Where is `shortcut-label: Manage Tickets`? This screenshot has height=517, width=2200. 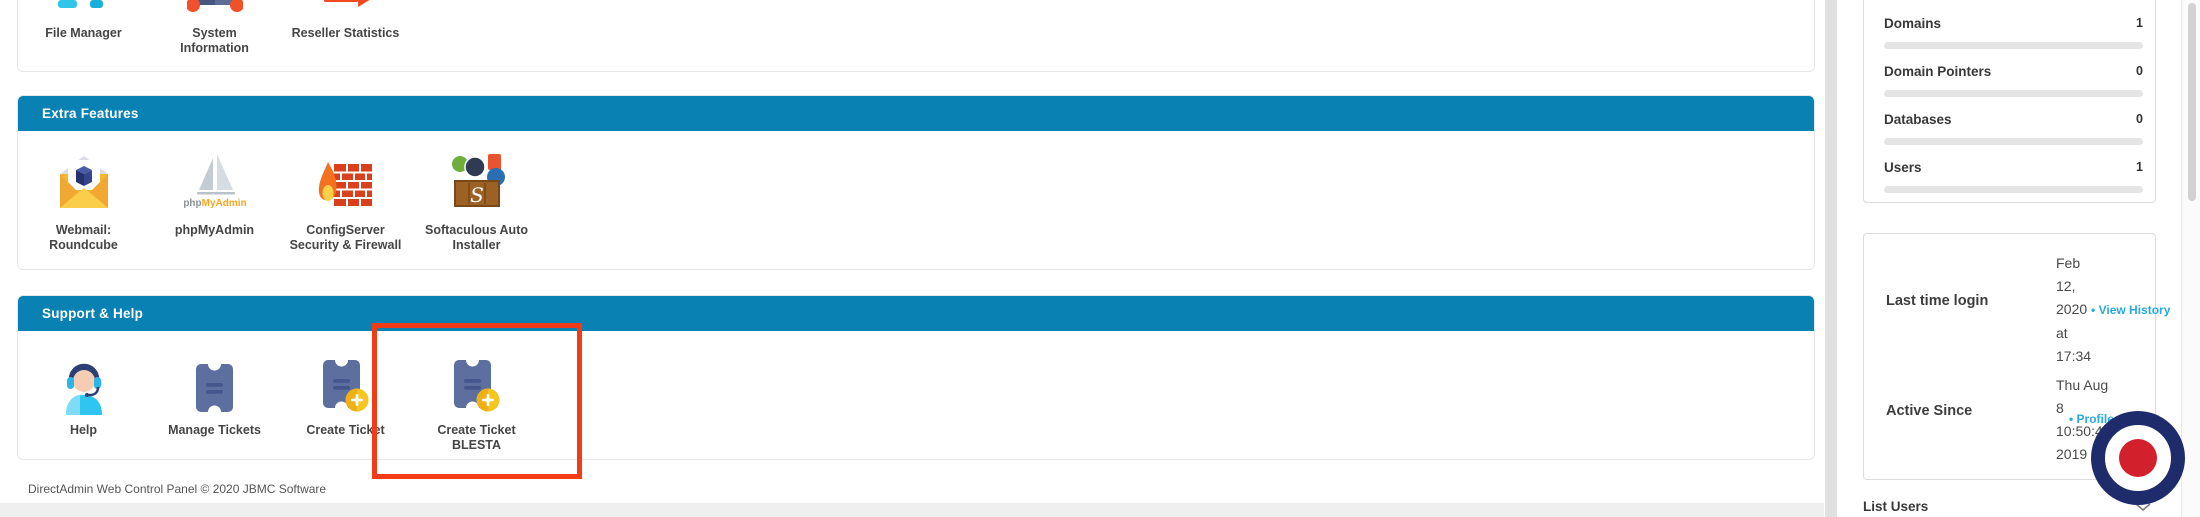
shortcut-label: Manage Tickets is located at coordinates (214, 430).